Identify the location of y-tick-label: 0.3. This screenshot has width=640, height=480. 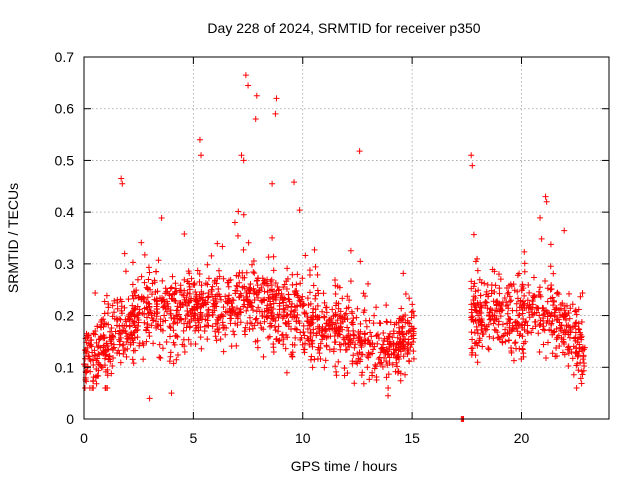
(65, 264).